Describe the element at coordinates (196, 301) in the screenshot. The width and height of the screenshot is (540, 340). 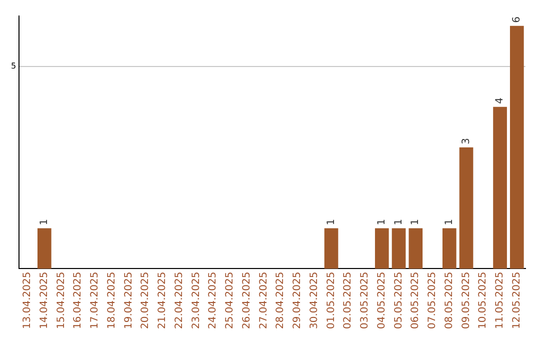
I see `x-tick-label: 23.04.2025` at that location.